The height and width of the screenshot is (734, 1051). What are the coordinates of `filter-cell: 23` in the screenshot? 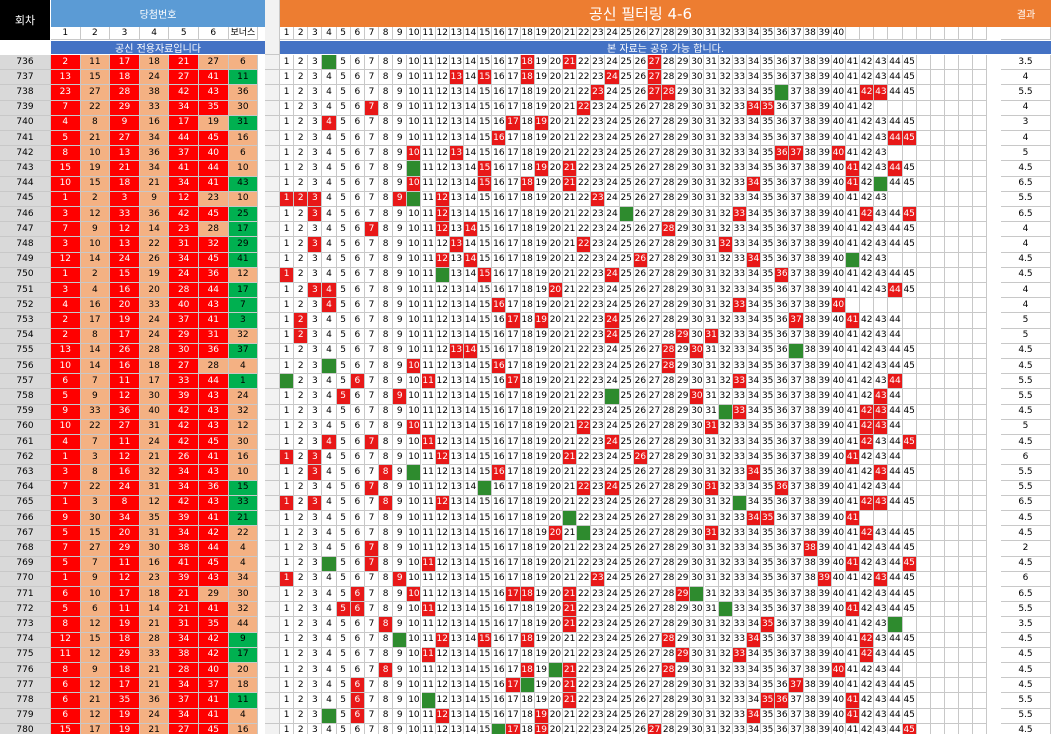 It's located at (598, 488).